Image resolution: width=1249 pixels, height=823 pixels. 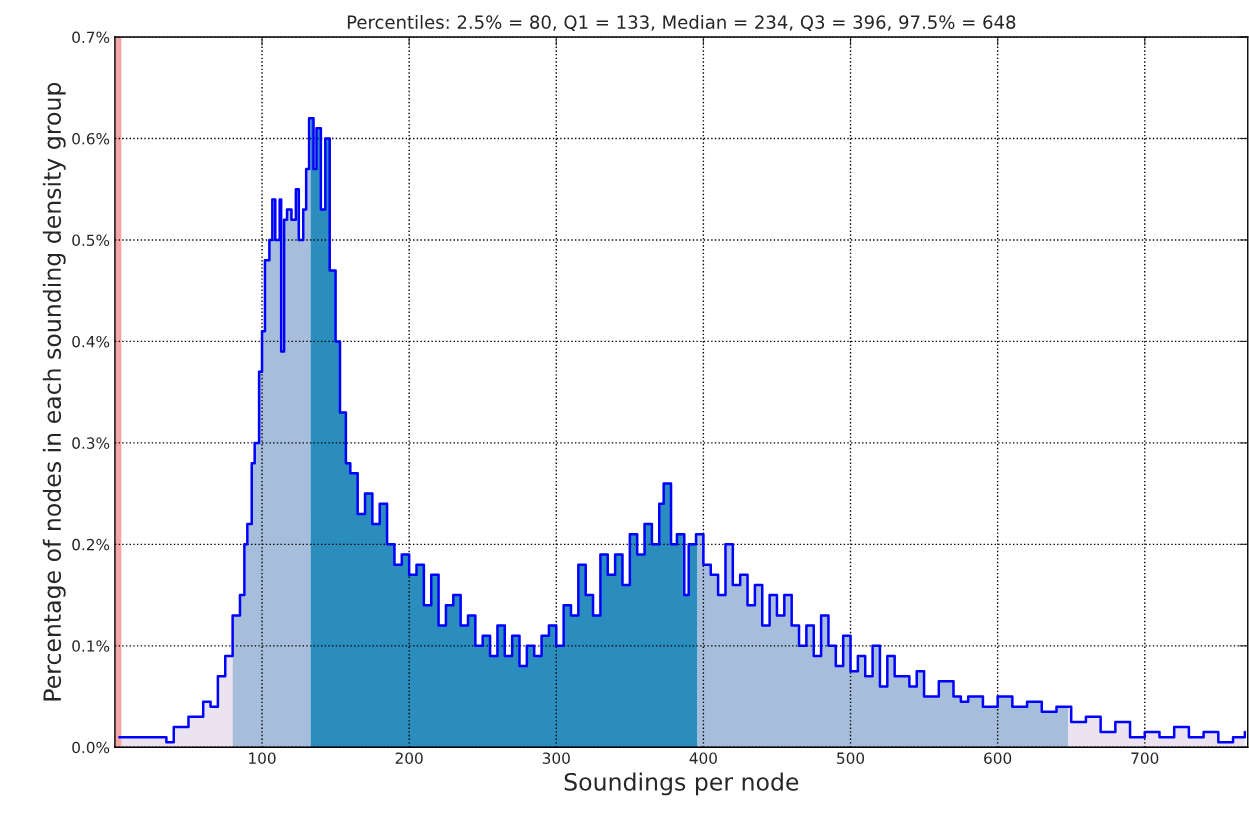 What do you see at coordinates (998, 758) in the screenshot?
I see `x-tick-label: 600` at bounding box center [998, 758].